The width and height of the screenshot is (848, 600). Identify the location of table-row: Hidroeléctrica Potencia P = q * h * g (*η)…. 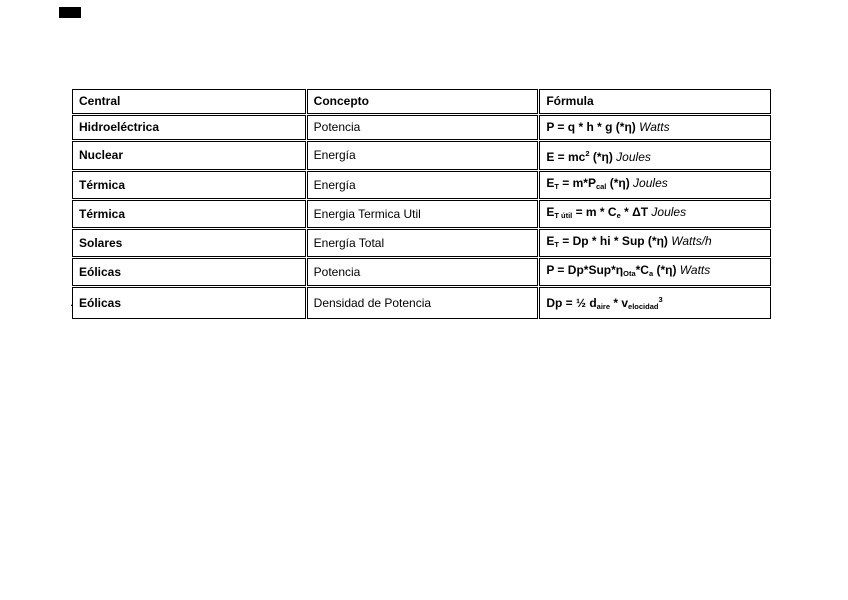
(421, 127).